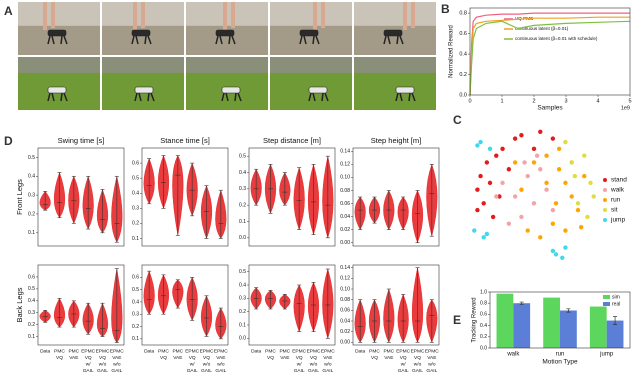 This screenshot has width=640, height=375. Describe the element at coordinates (135, 239) in the screenshot. I see `y-tick-label: 0.1` at that location.